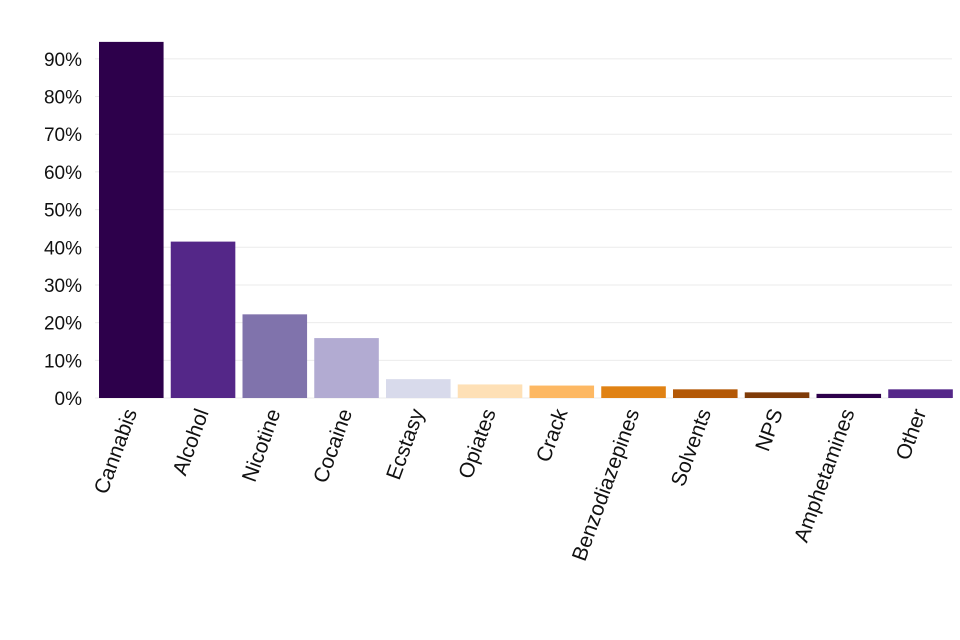 This screenshot has width=960, height=640. What do you see at coordinates (346, 368) in the screenshot?
I see `bar-cocaine` at bounding box center [346, 368].